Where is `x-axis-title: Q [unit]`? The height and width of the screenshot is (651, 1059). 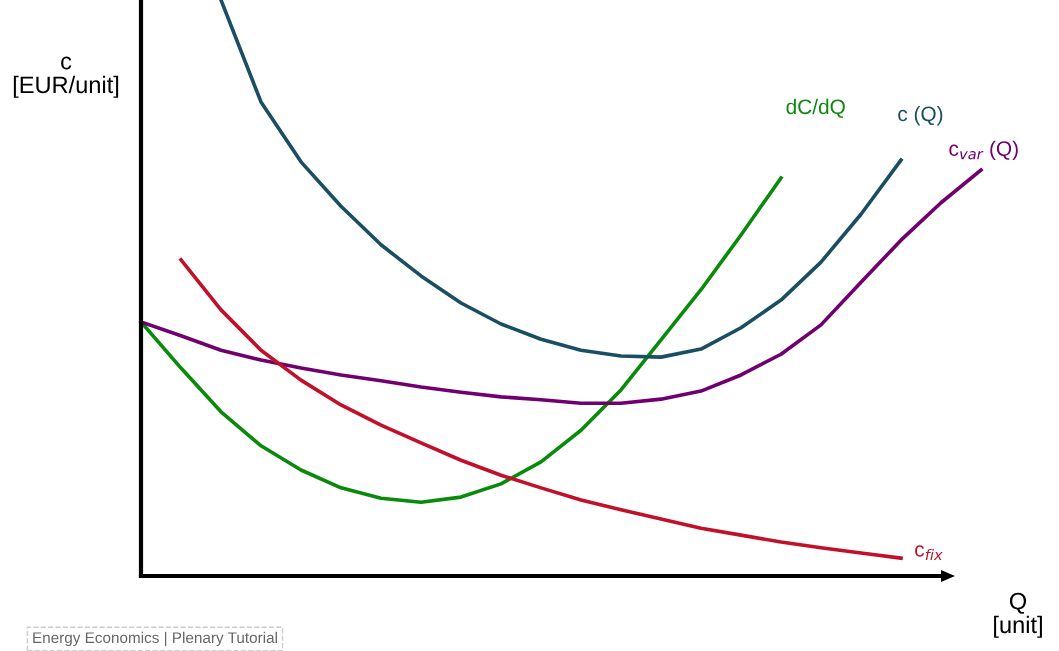 x-axis-title: Q [unit] is located at coordinates (1018, 615).